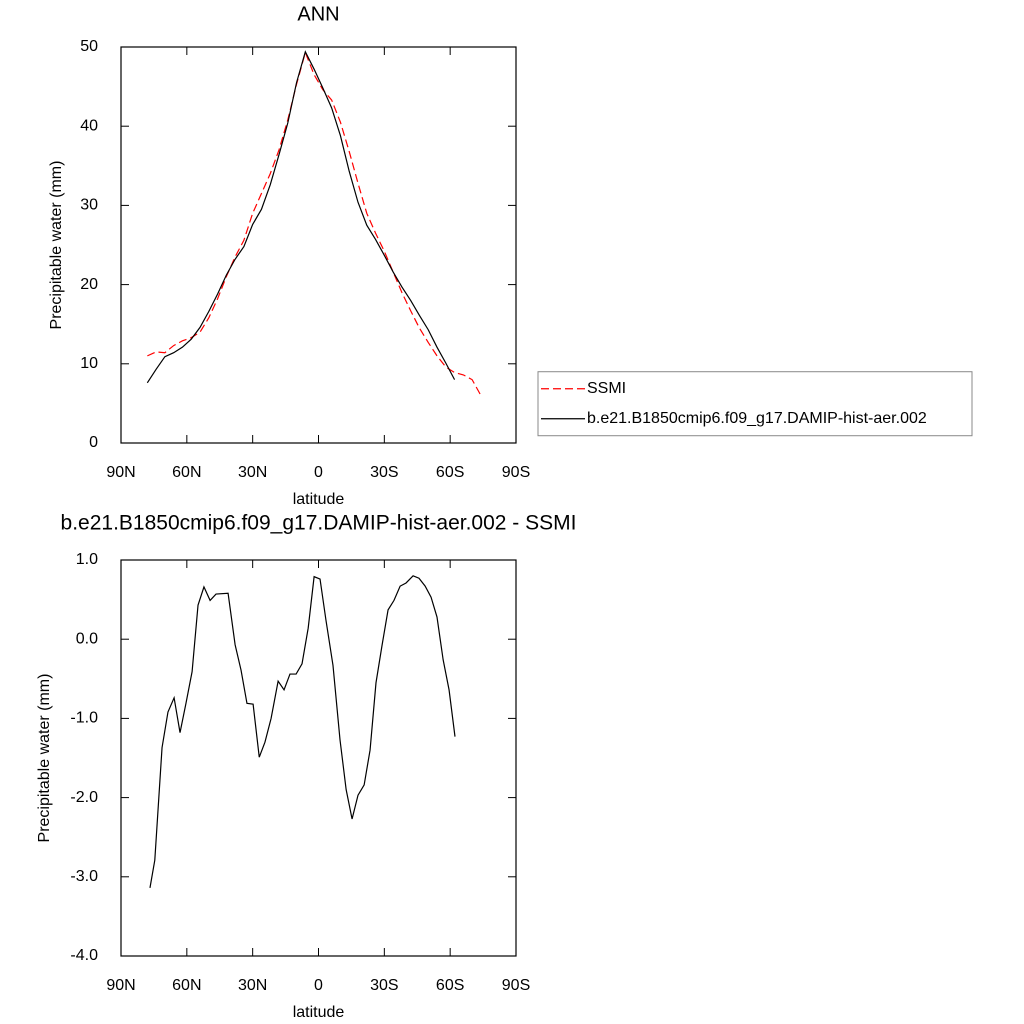 This screenshot has width=1024, height=1024. I want to click on chart-title: ANN, so click(318, 14).